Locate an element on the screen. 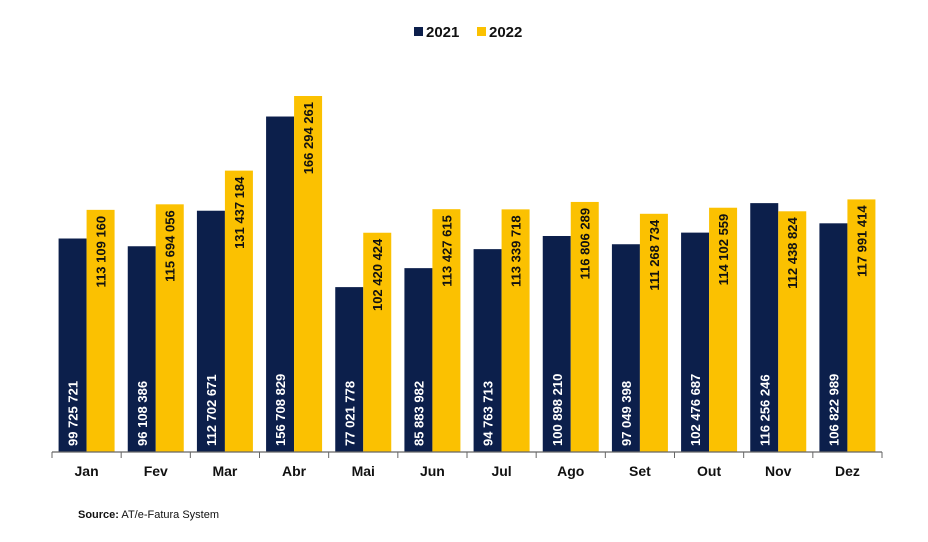 The image size is (928, 542). bar-2022-fev is located at coordinates (169, 328).